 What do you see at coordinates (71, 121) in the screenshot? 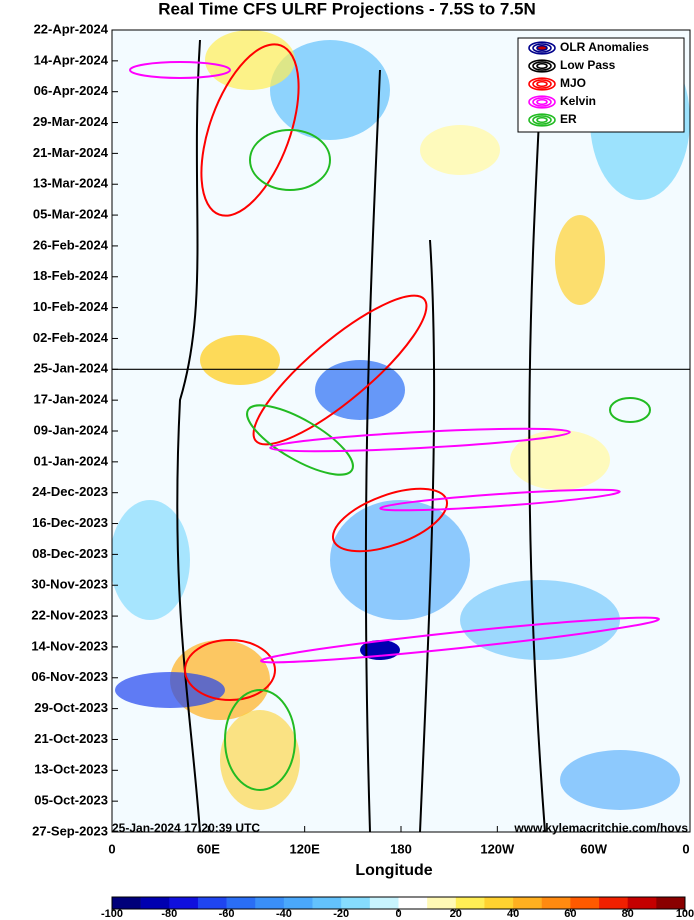
I see `y-tick-label: 29-Mar-2024` at bounding box center [71, 121].